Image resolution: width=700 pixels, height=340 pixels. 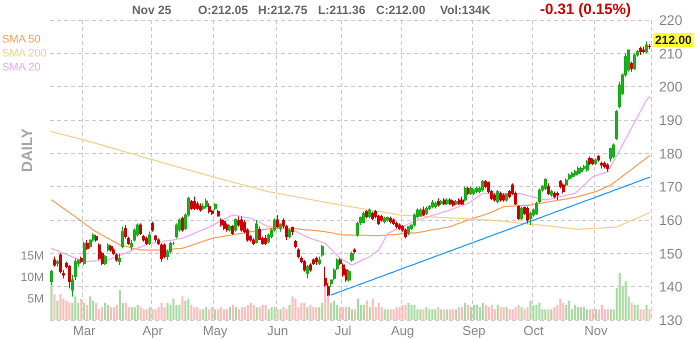 I want to click on text: SMA 50, so click(x=21, y=40).